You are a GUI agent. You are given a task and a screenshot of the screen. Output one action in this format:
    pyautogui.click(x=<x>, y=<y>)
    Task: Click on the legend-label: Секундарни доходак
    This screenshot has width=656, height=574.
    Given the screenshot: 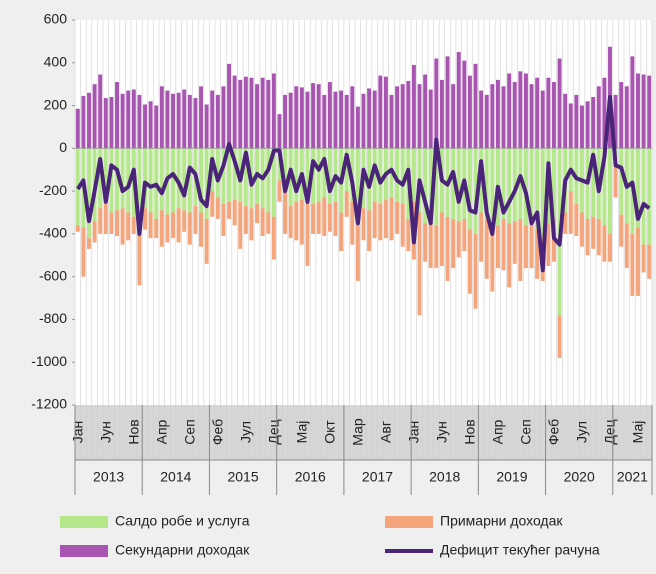 What is the action you would take?
    pyautogui.click(x=182, y=550)
    